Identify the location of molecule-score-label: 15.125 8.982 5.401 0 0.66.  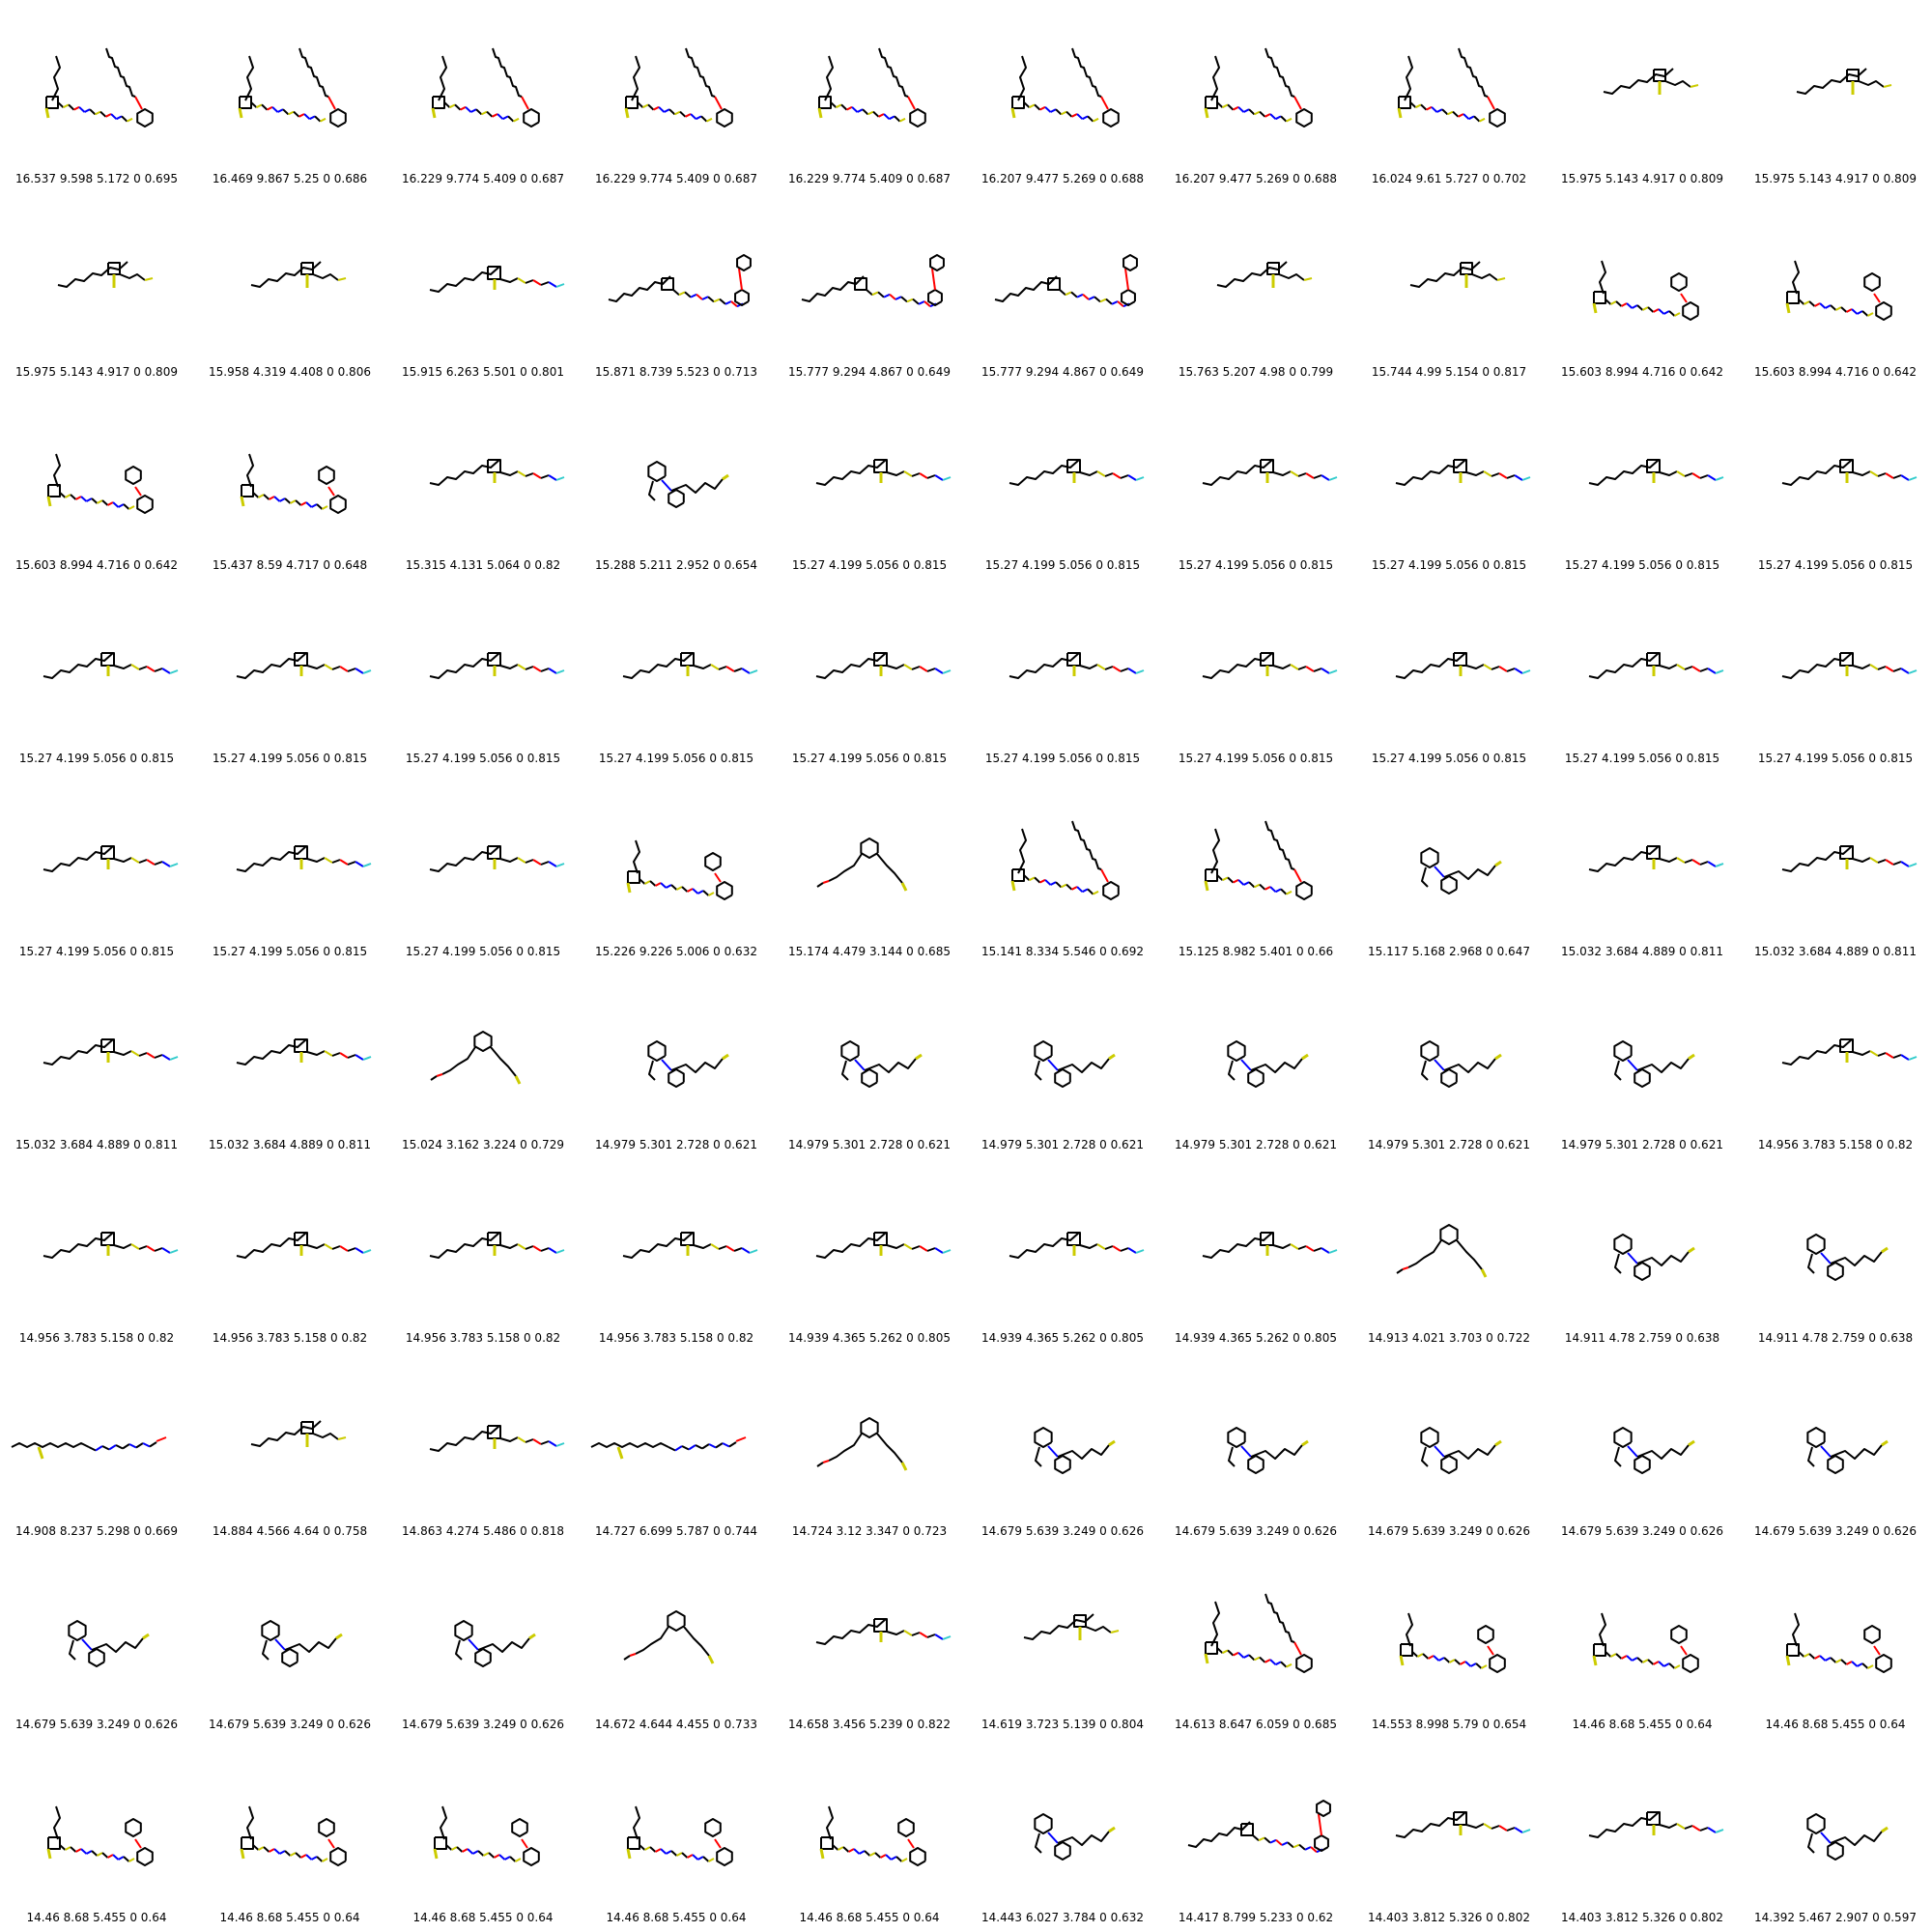
(1256, 951).